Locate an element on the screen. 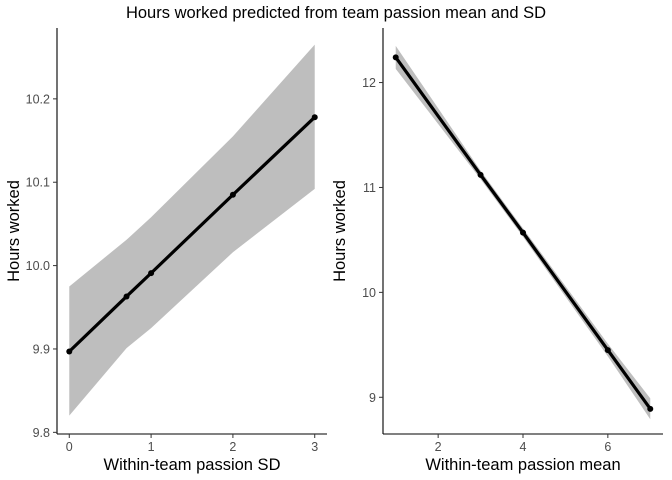 This screenshot has height=480, width=672. y-tick-label: 9.9 is located at coordinates (41, 349).